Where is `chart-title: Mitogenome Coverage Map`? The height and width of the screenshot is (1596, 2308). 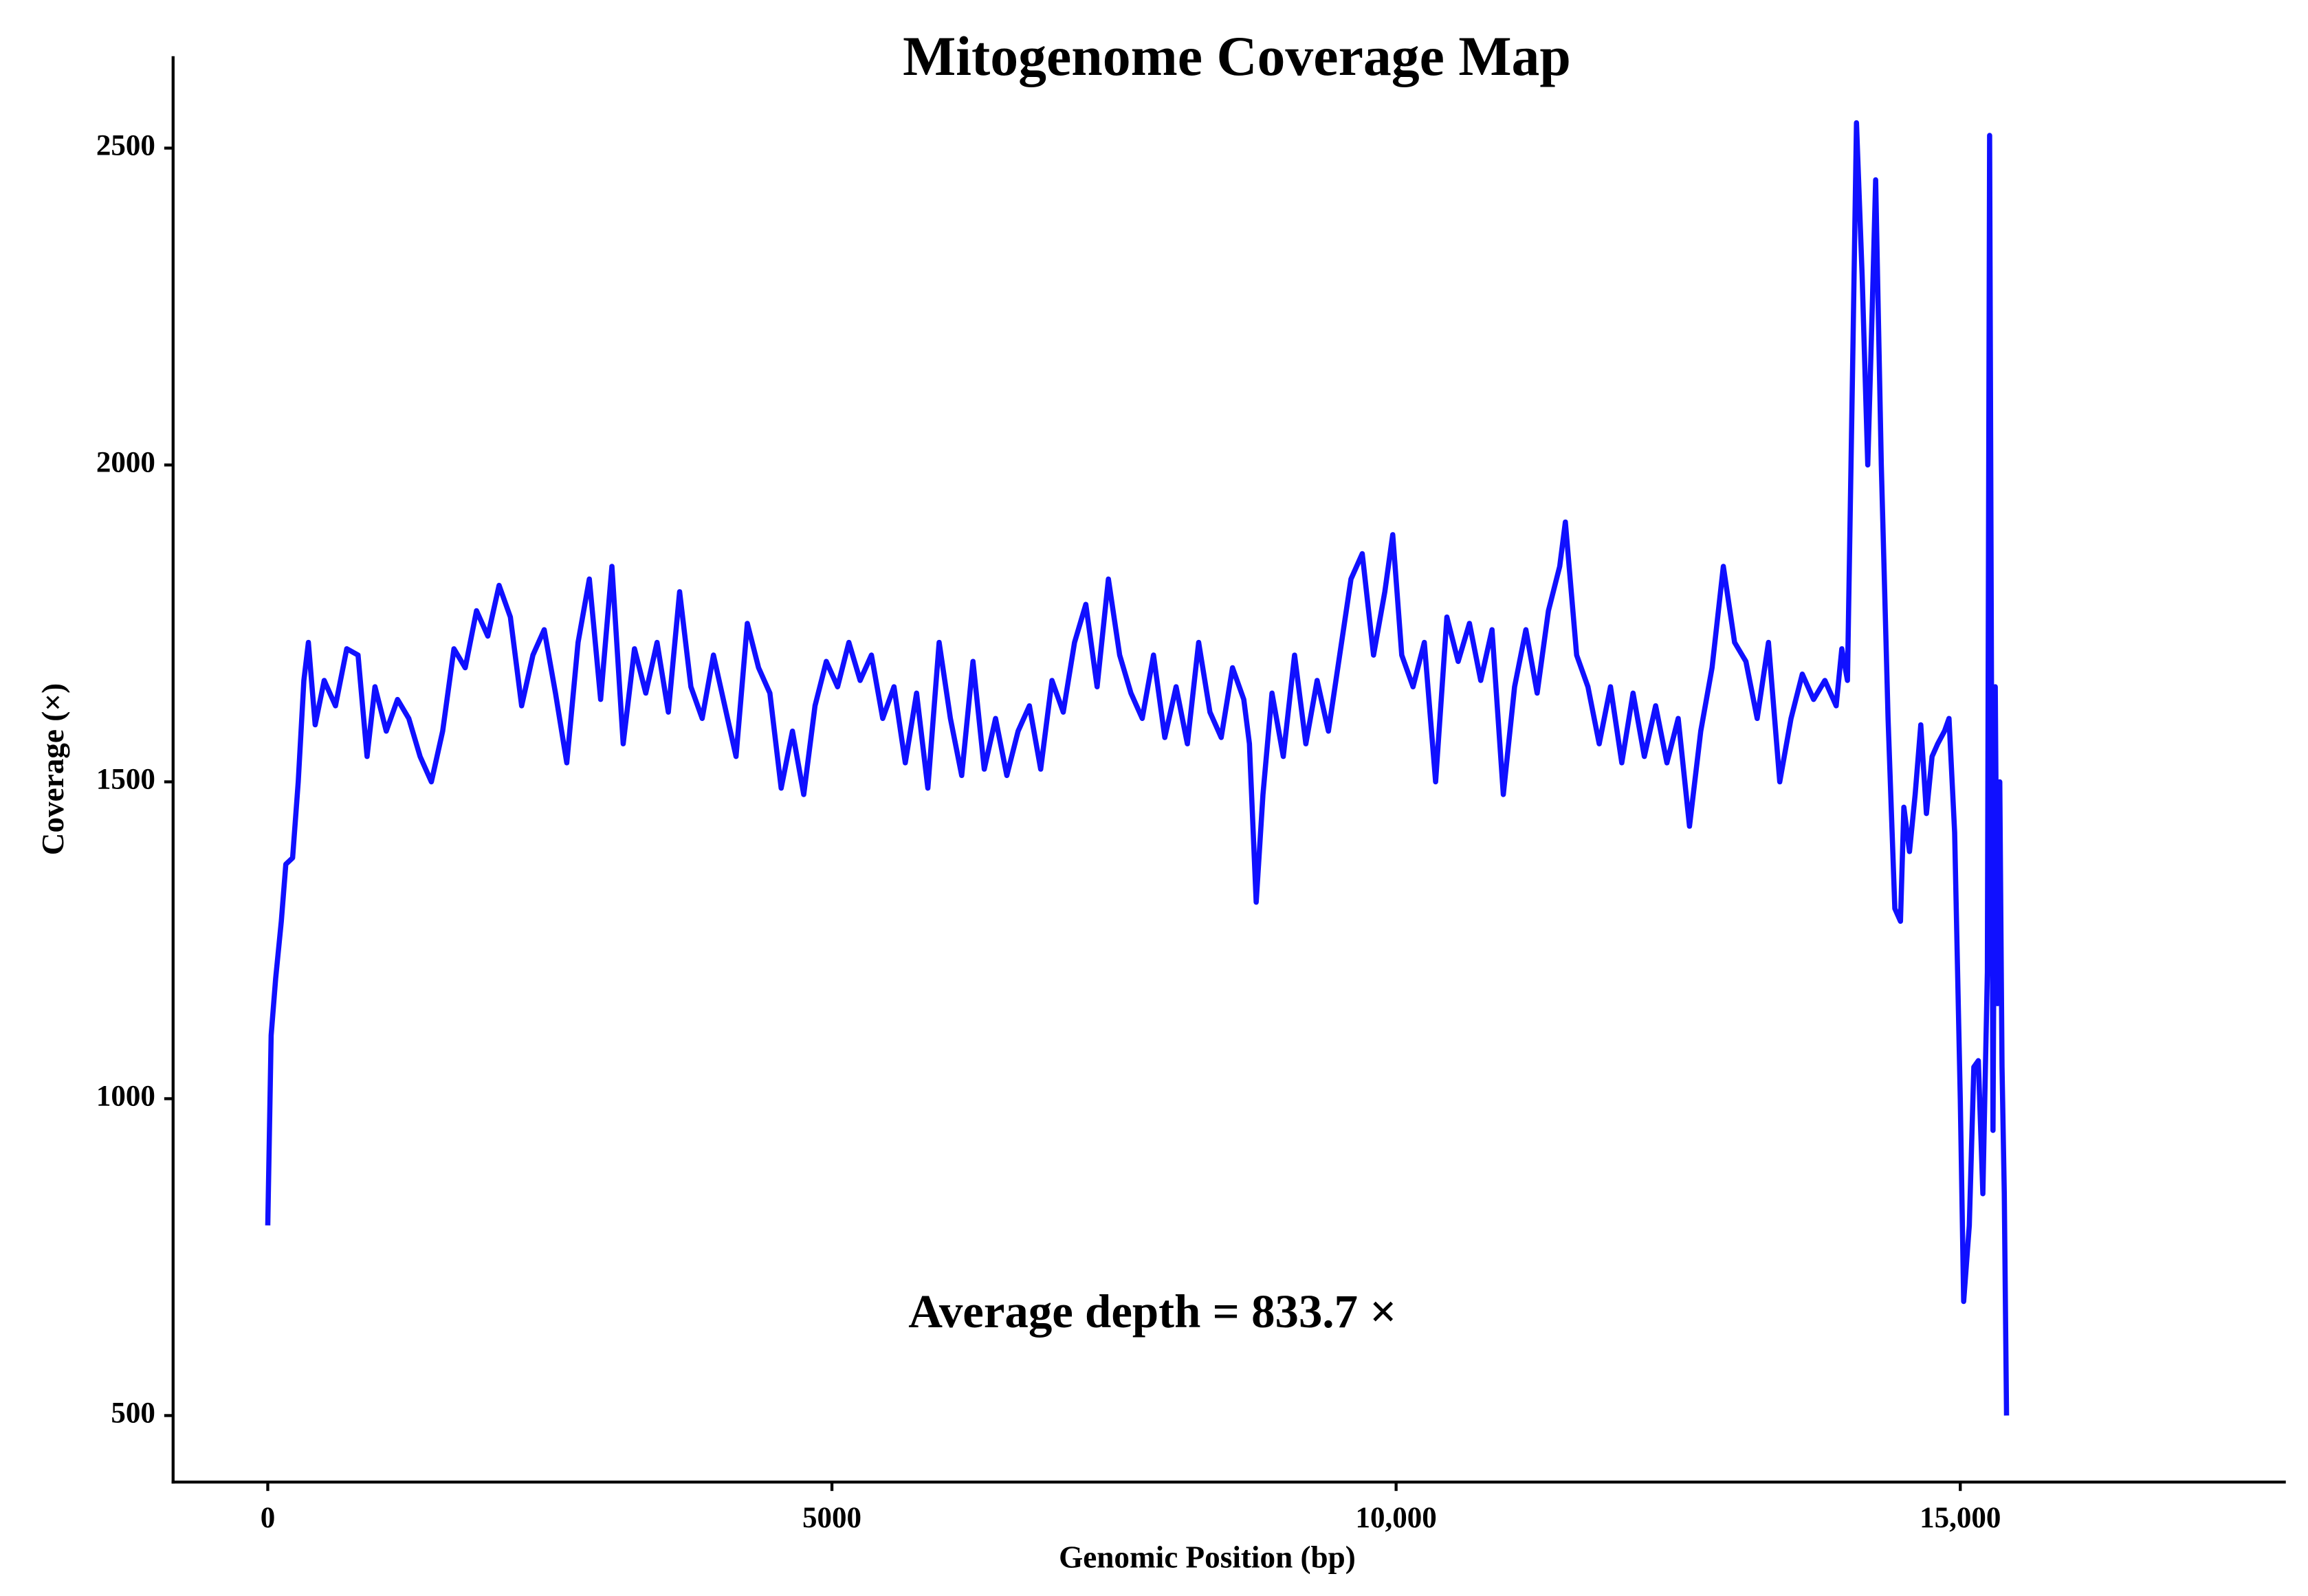
chart-title: Mitogenome Coverage Map is located at coordinates (1237, 56).